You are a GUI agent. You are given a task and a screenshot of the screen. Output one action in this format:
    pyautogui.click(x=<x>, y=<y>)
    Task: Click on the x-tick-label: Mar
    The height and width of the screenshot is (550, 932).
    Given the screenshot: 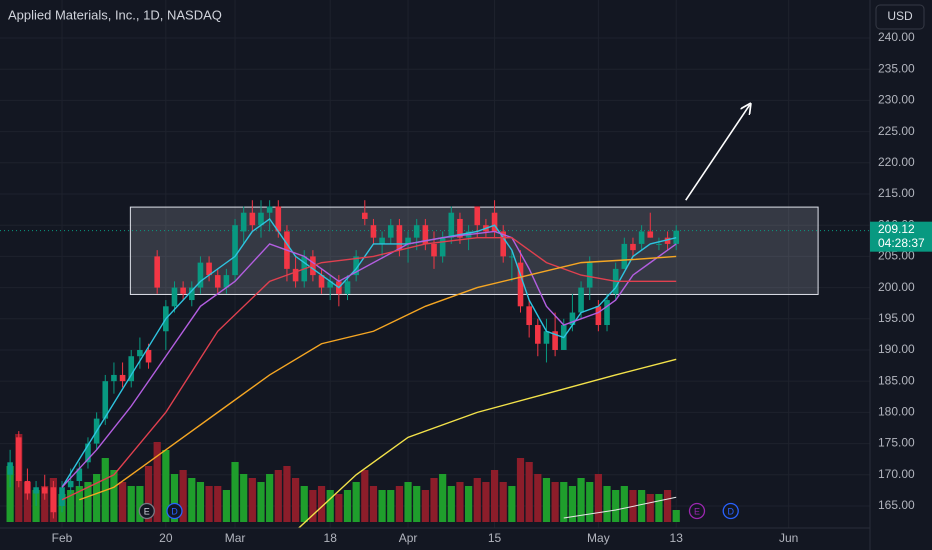 What is the action you would take?
    pyautogui.click(x=235, y=538)
    